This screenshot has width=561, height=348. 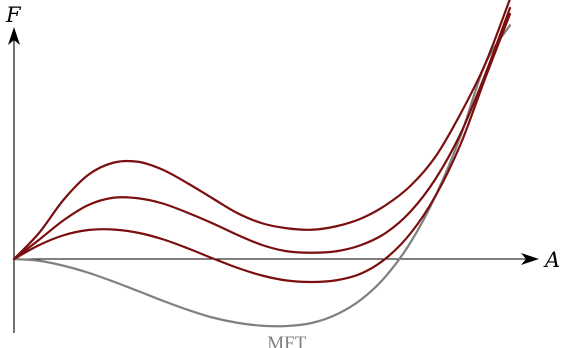 What do you see at coordinates (551, 260) in the screenshot?
I see `x-axis-label: A` at bounding box center [551, 260].